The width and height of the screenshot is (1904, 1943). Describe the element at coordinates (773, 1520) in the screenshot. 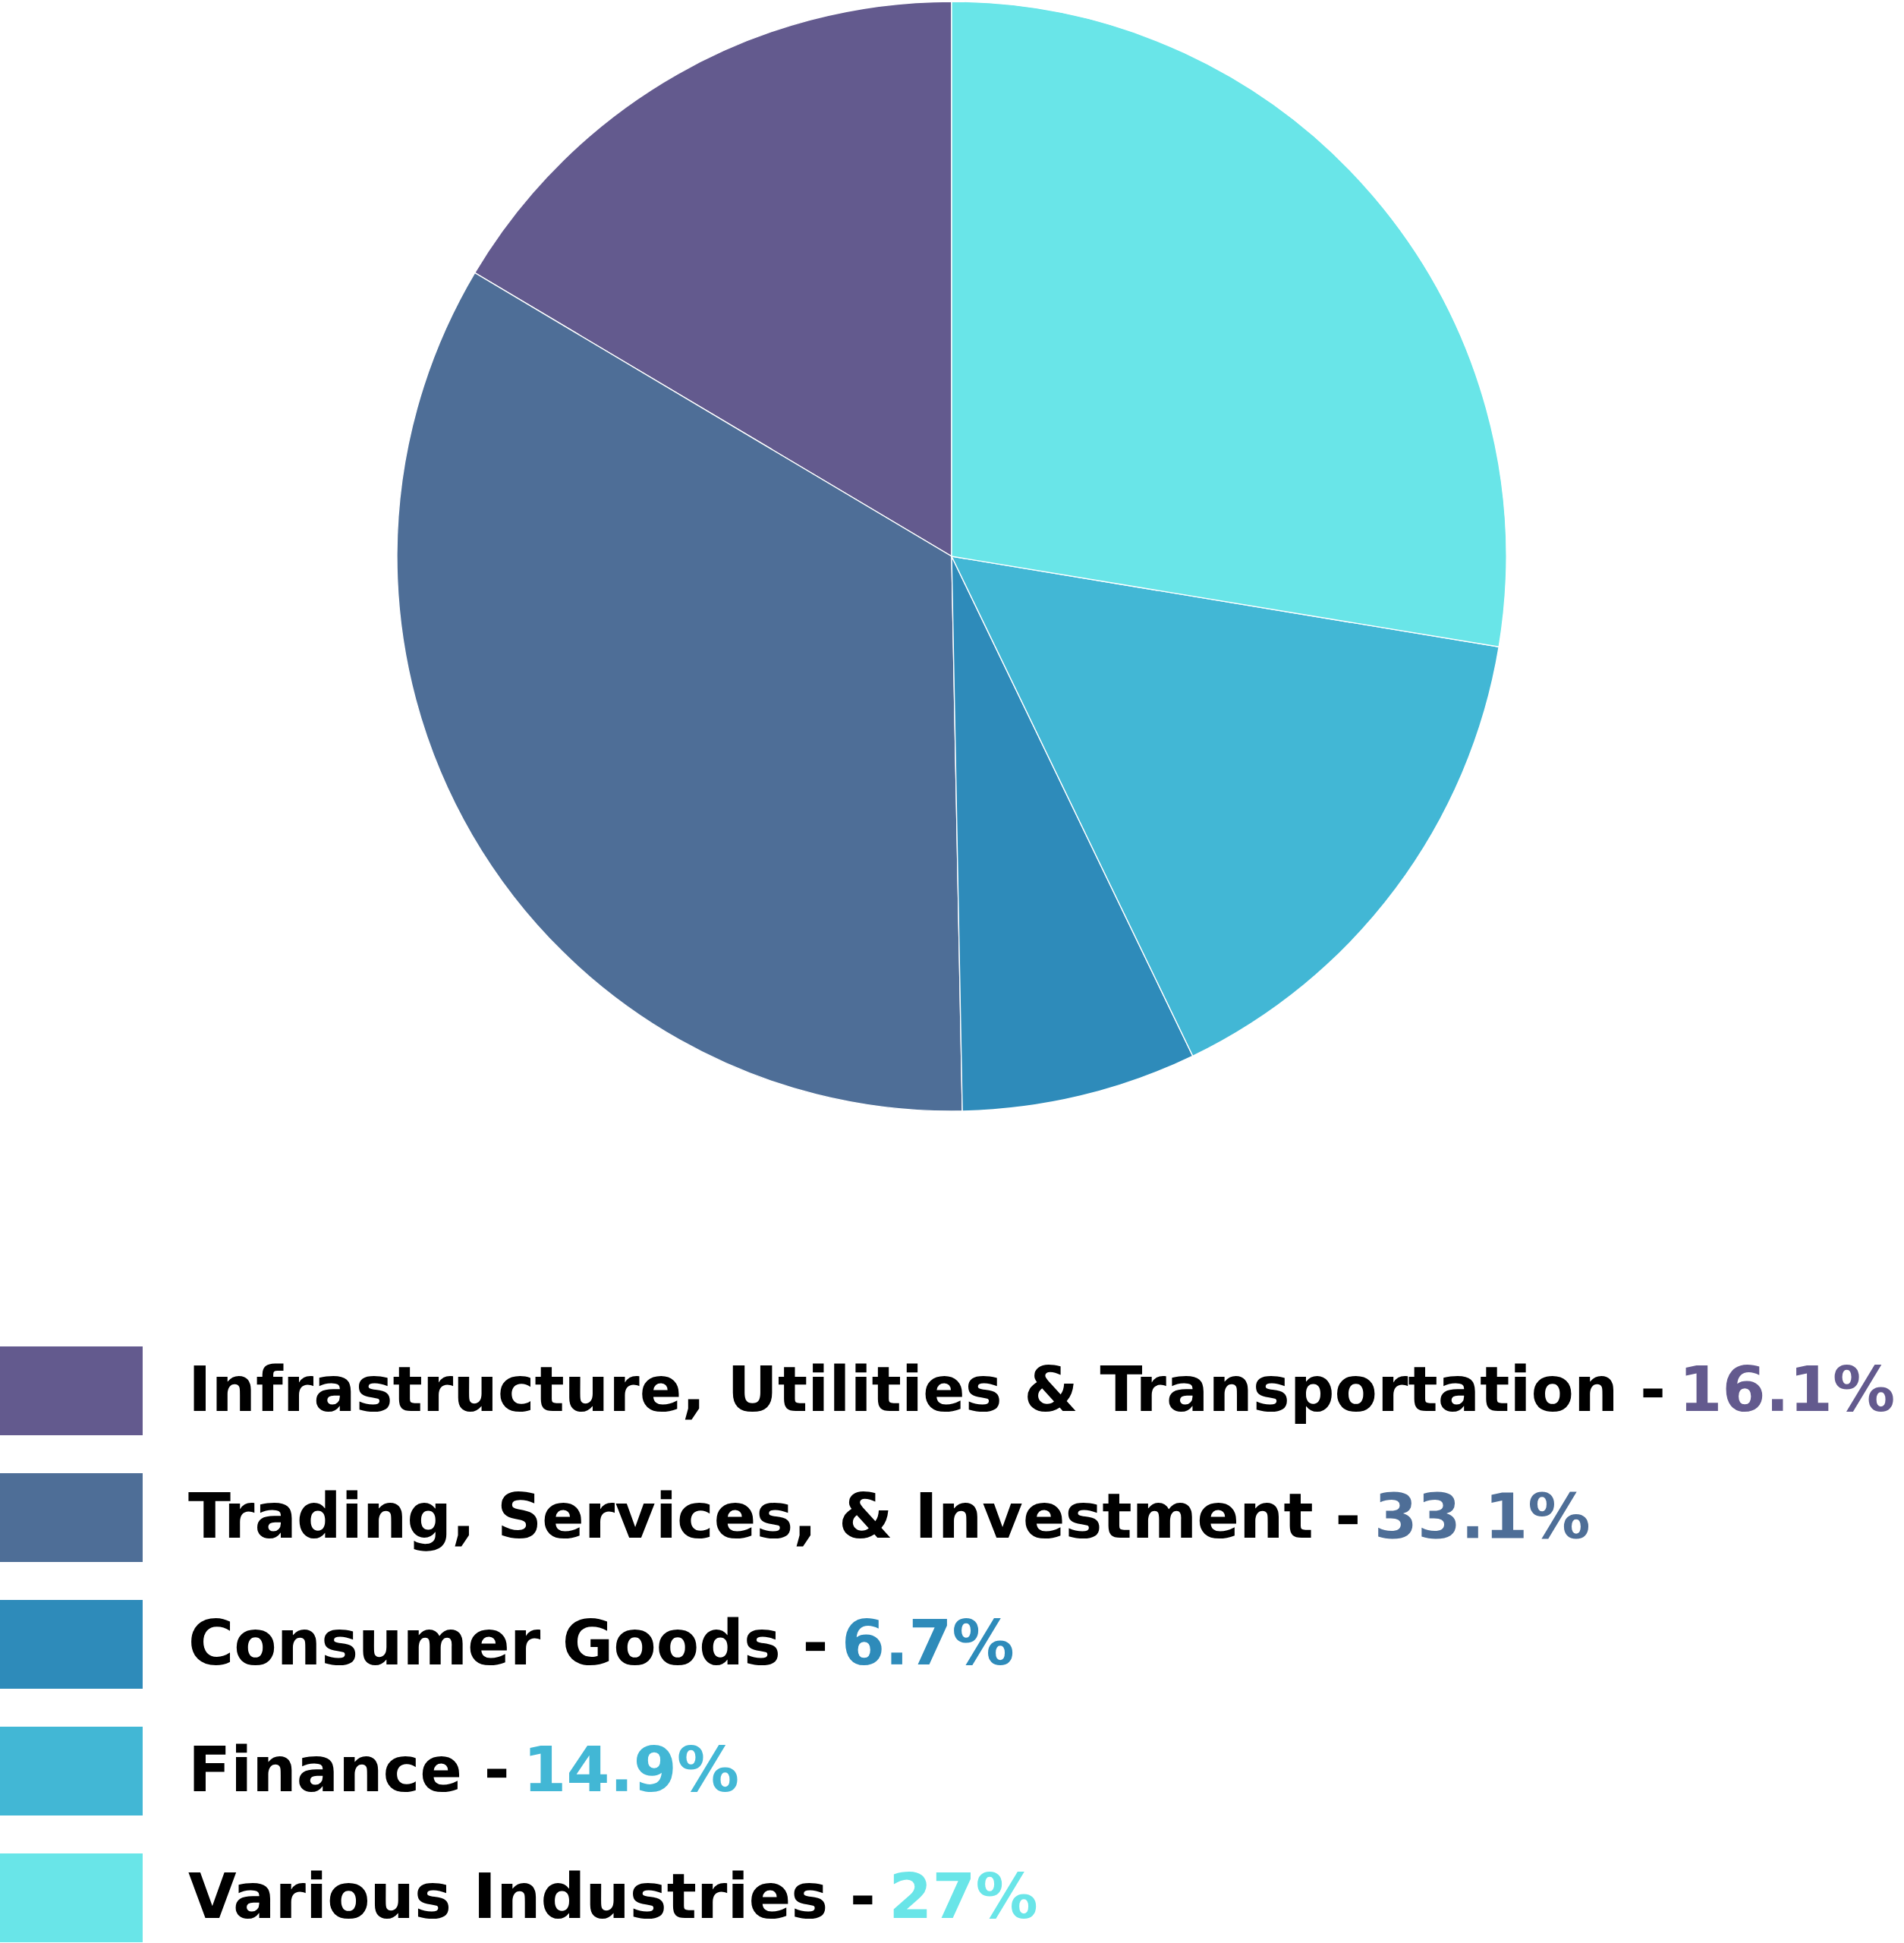

I see `legend-label: Trading, Services, & Investment -` at that location.